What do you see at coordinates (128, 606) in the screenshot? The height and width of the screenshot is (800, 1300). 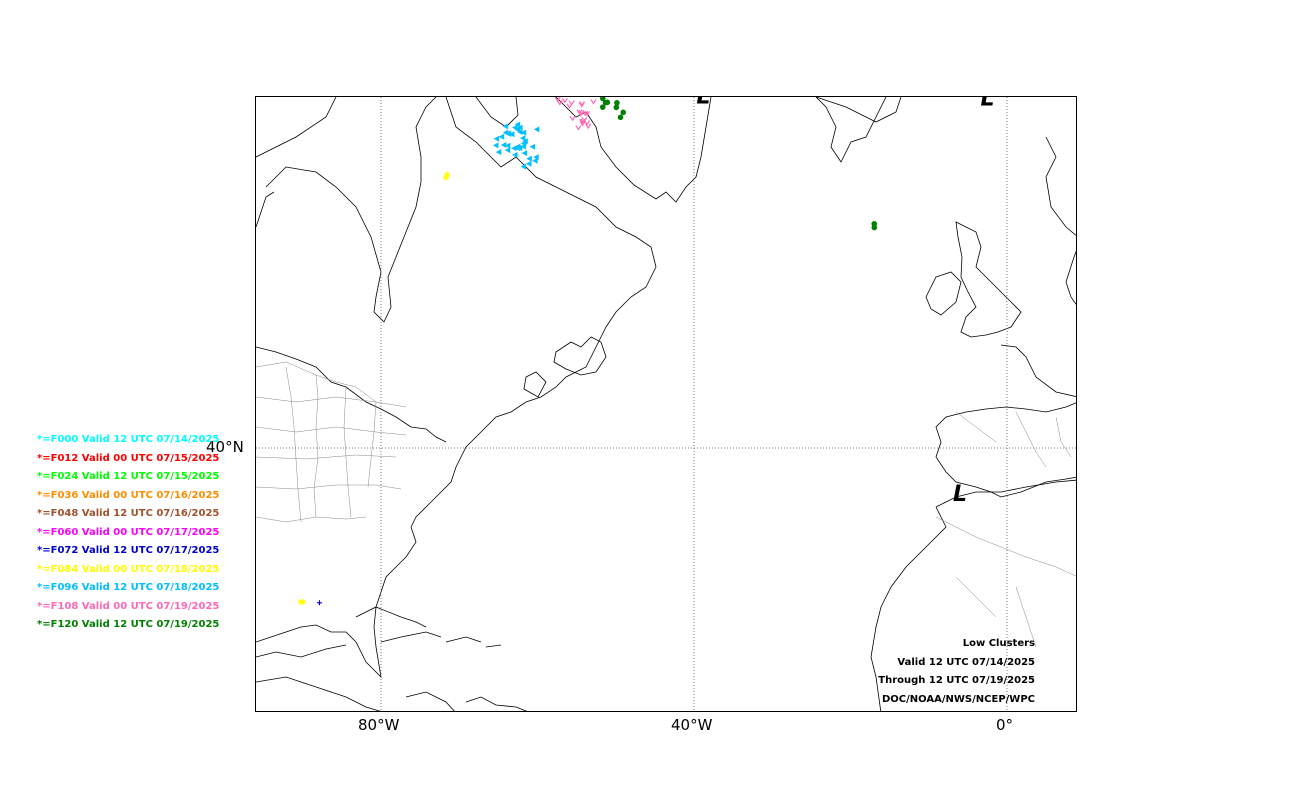 I see `legend-entry: *=F108 Valid 00 UTC 07/19/2025` at bounding box center [128, 606].